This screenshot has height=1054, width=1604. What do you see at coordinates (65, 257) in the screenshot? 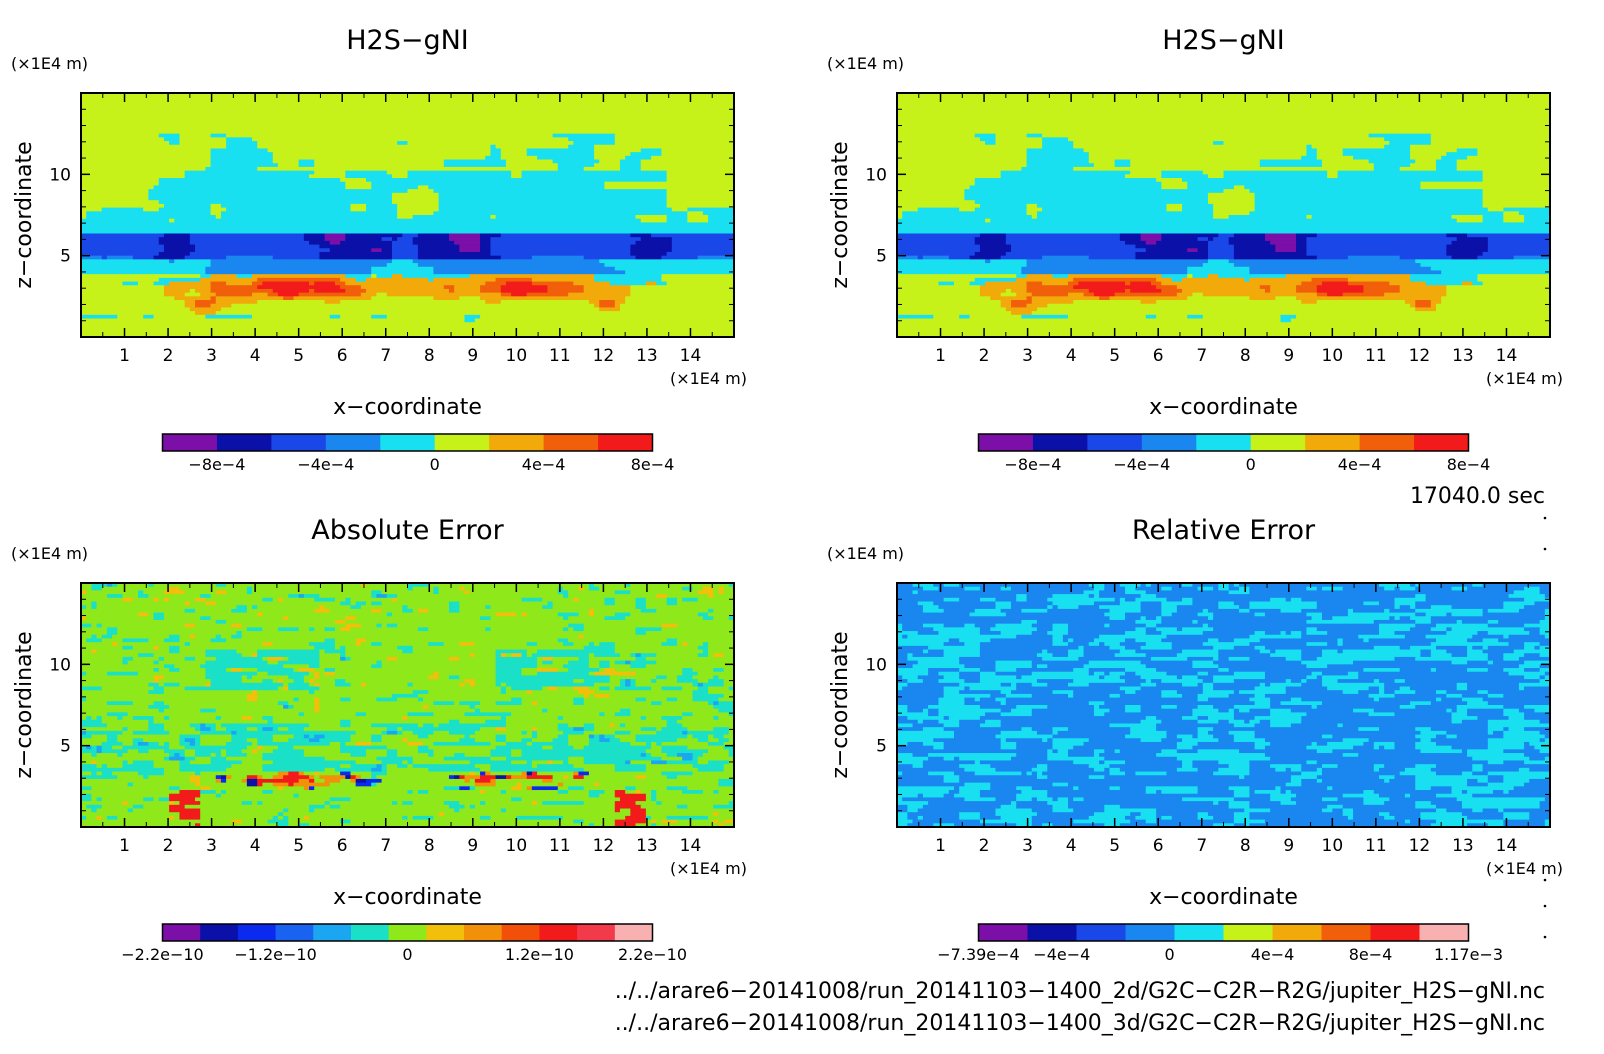
I see `y-tick-label: 5` at bounding box center [65, 257].